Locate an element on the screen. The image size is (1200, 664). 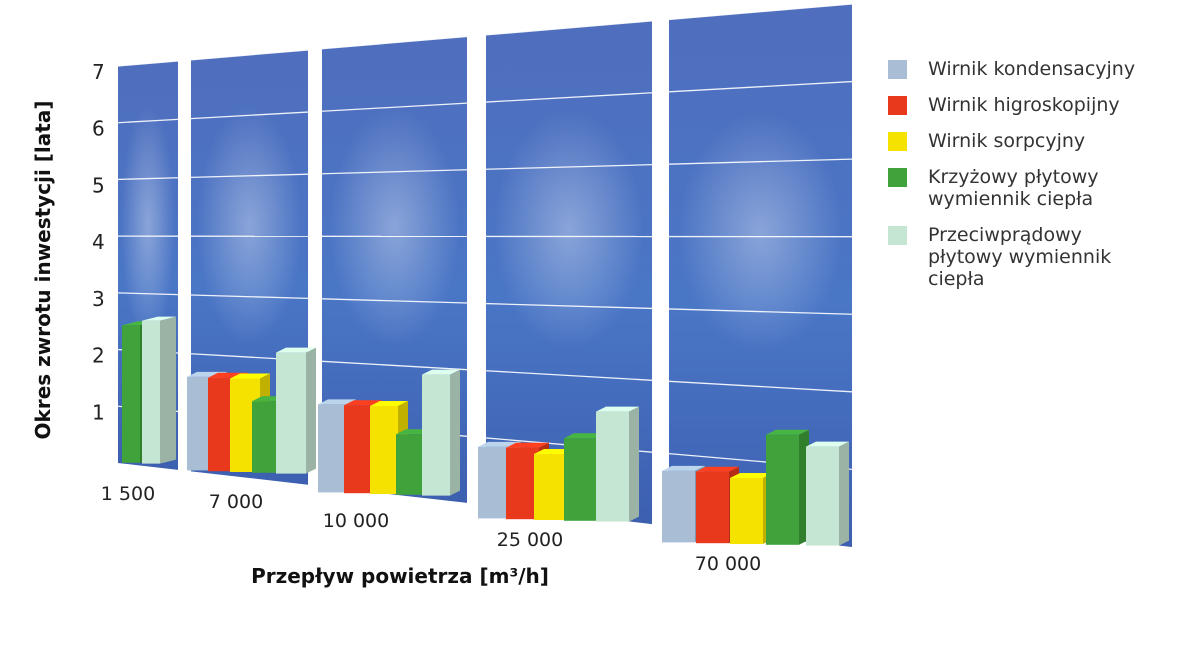
y-tick-label: 4 is located at coordinates (98, 242).